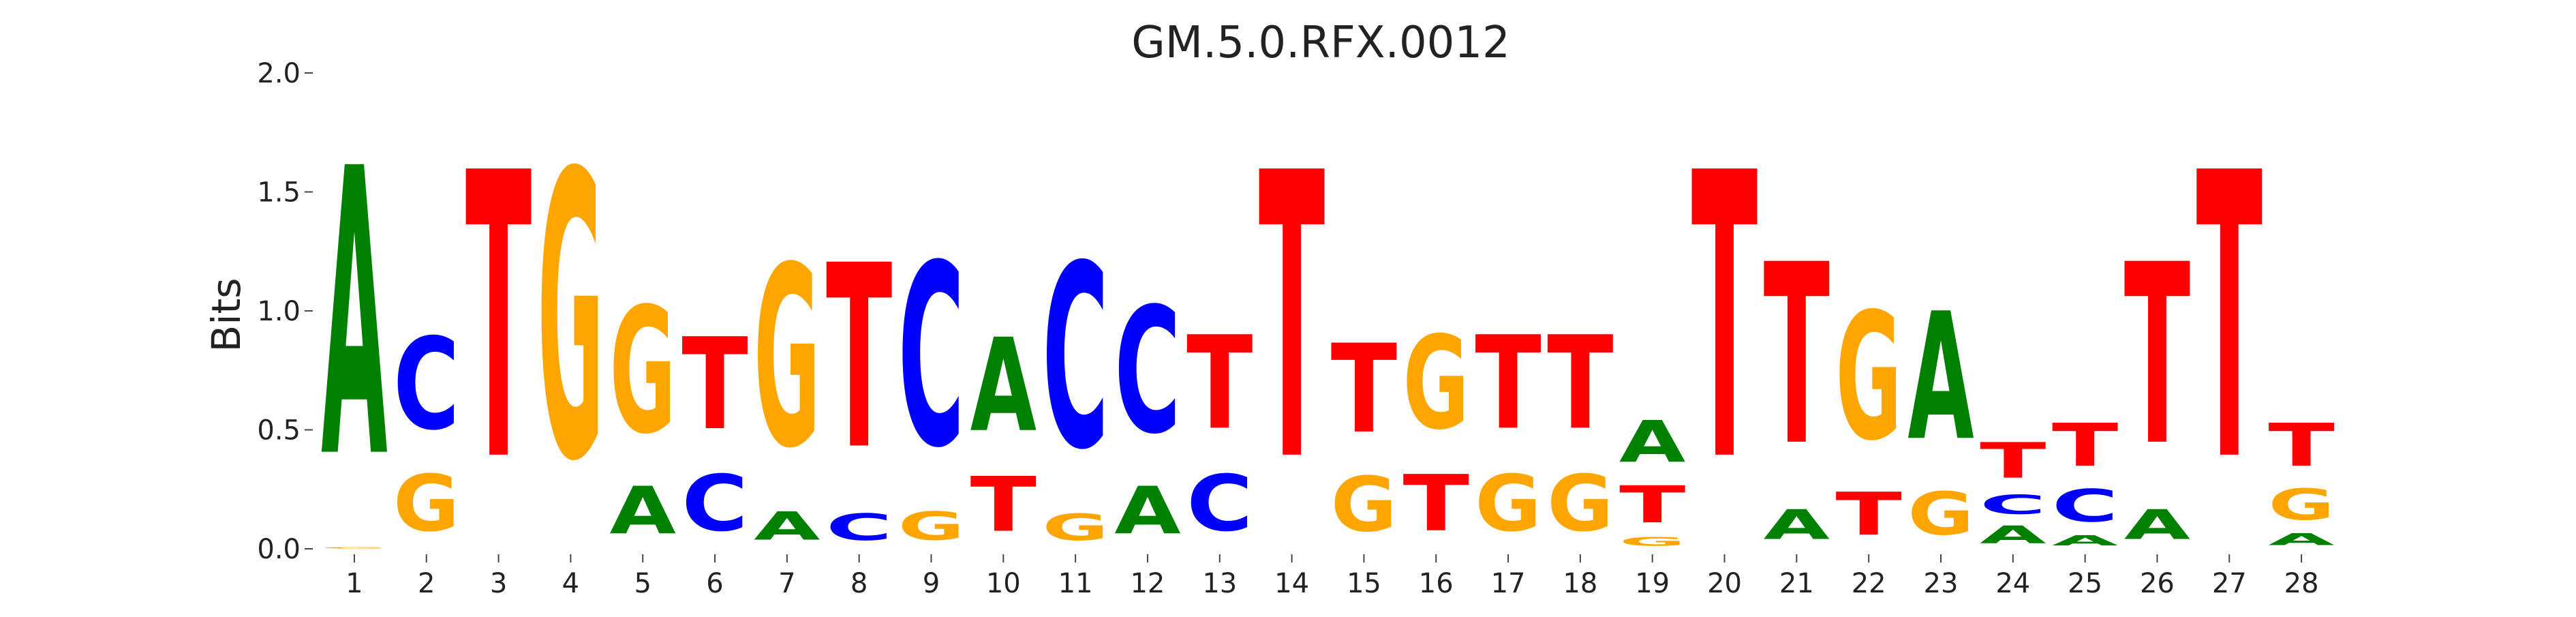  Describe the element at coordinates (1940, 515) in the screenshot. I see `logo-letter-G-pos-23: G` at that location.